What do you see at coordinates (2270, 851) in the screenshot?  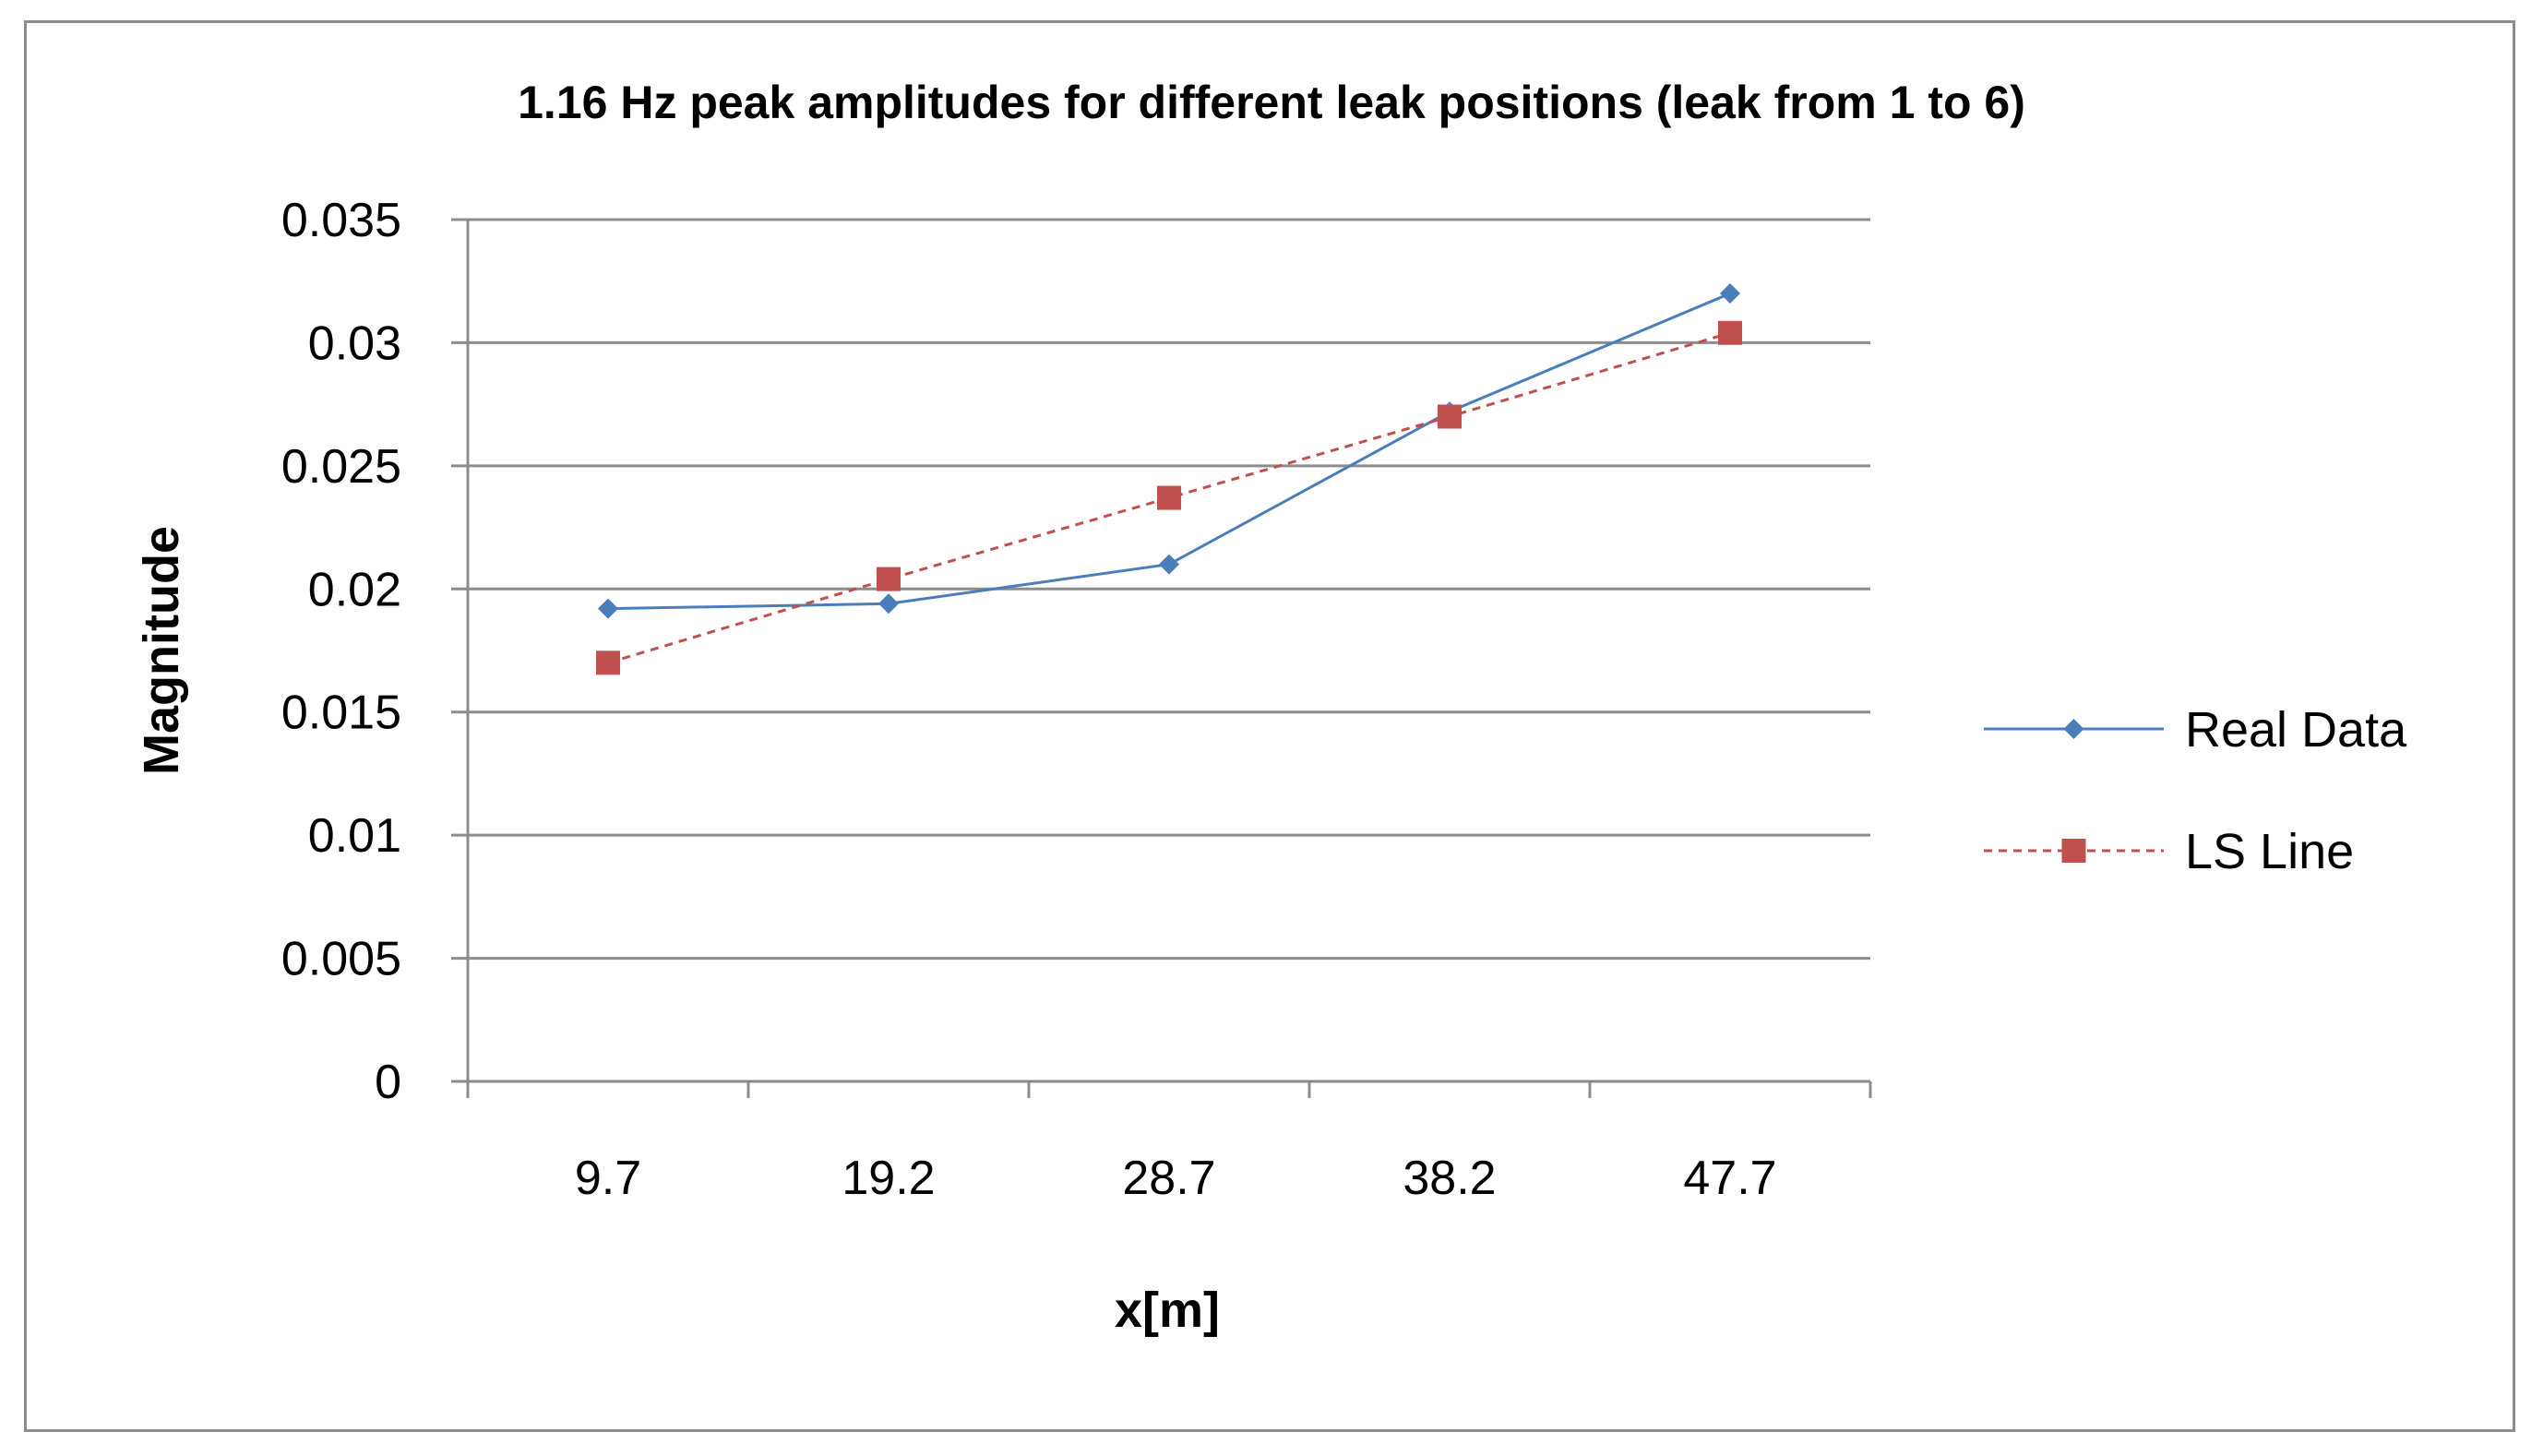 I see `legend-label: LS Line` at bounding box center [2270, 851].